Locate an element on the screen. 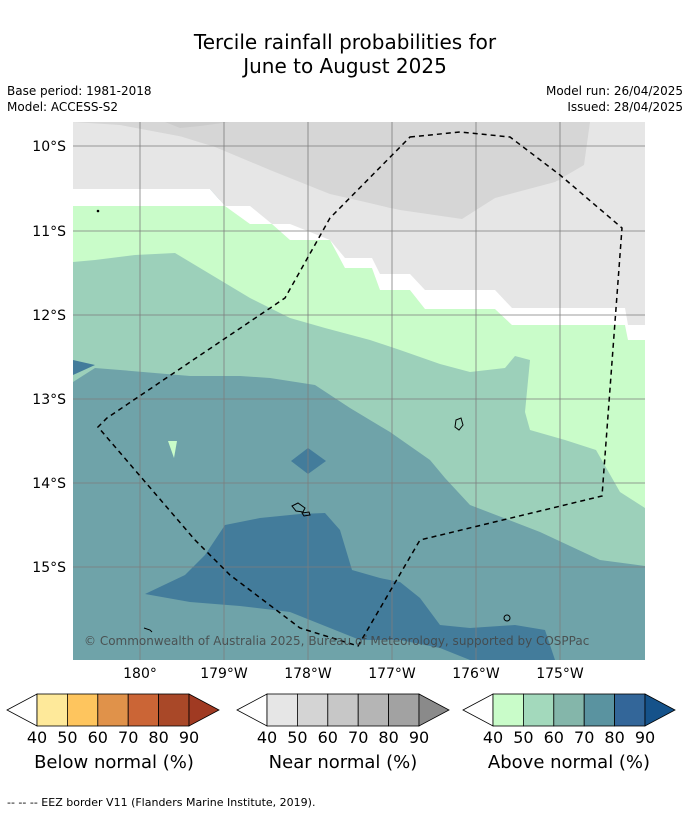 This screenshot has height=816, width=690. colorbar-below-tick: 40 is located at coordinates (37, 737).